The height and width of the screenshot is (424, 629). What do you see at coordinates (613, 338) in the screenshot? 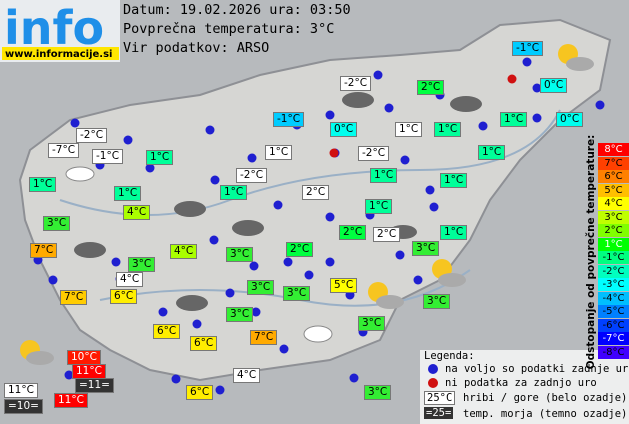
I see `scale-item: -7°C` at bounding box center [613, 338].